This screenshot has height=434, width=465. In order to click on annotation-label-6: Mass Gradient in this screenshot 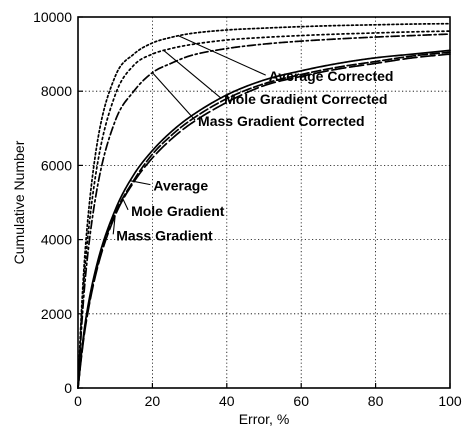, I will do `click(164, 235)`.